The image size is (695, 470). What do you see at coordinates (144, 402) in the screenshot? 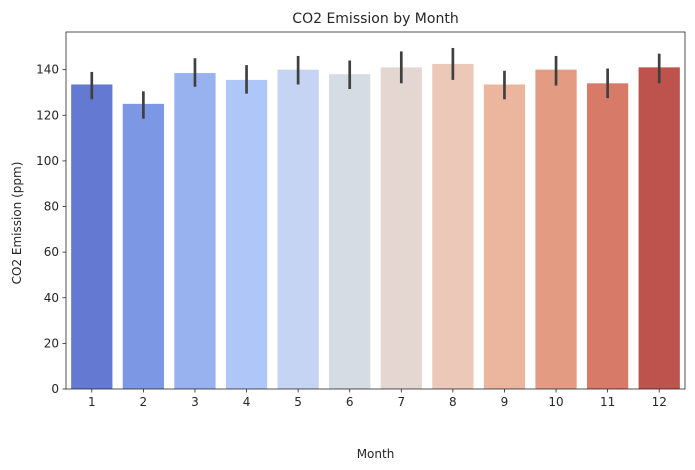
I see `x-tick-label: 2` at bounding box center [144, 402].